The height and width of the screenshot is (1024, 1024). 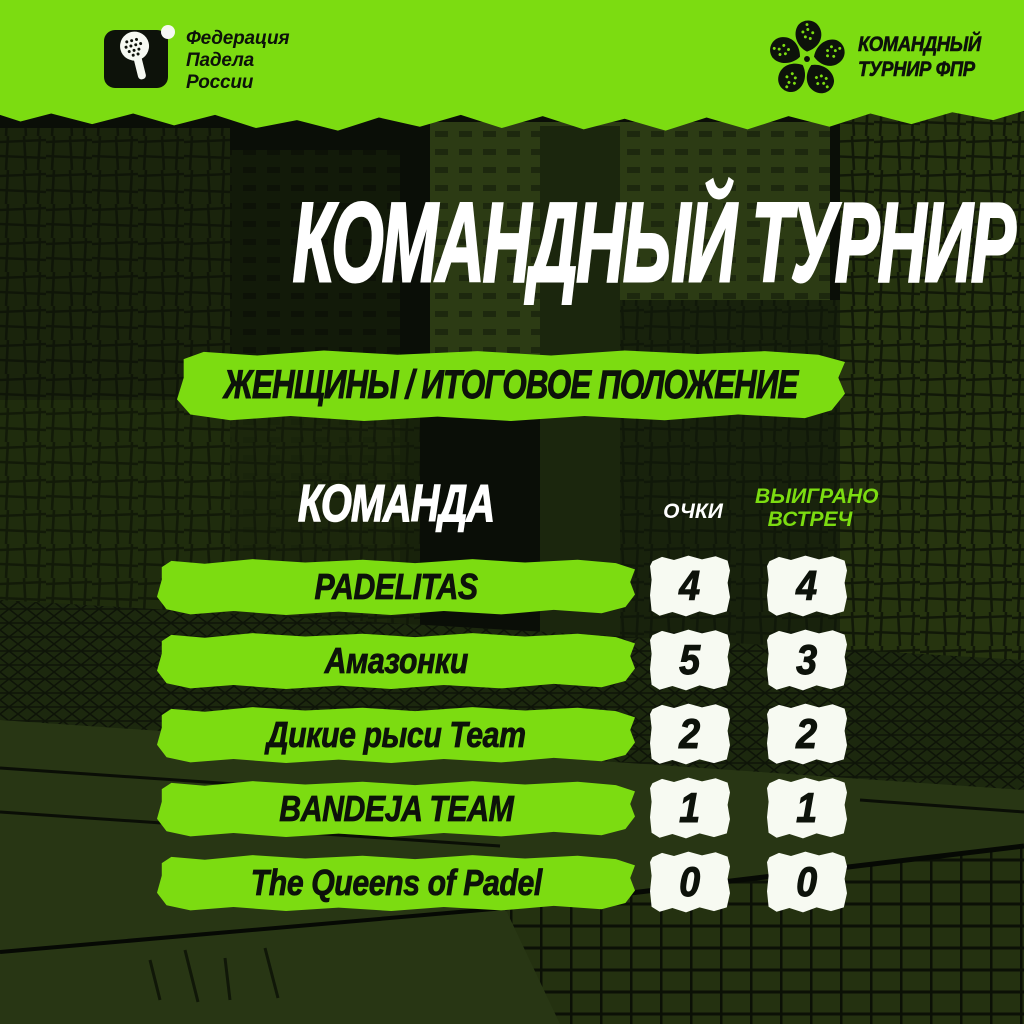 I want to click on wins-box: 4, so click(x=807, y=586).